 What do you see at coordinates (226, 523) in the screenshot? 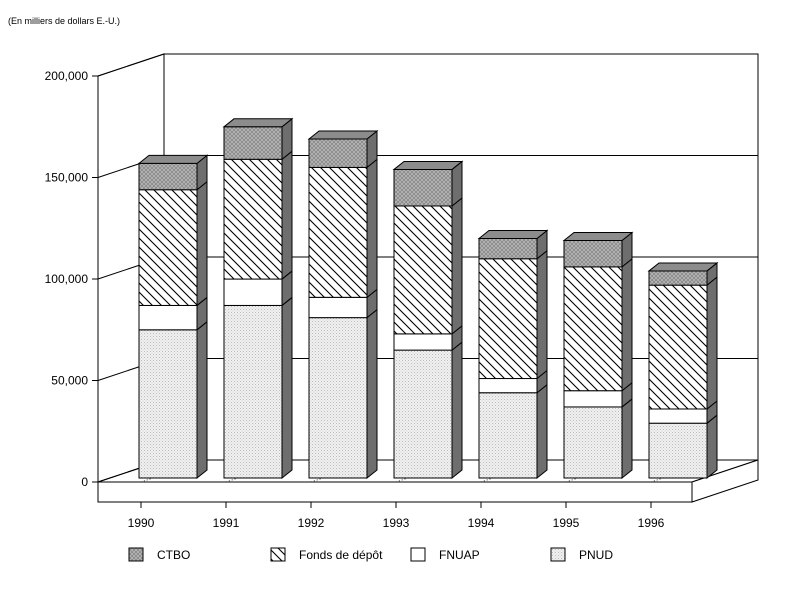
I see `x-tick-label: 1991` at bounding box center [226, 523].